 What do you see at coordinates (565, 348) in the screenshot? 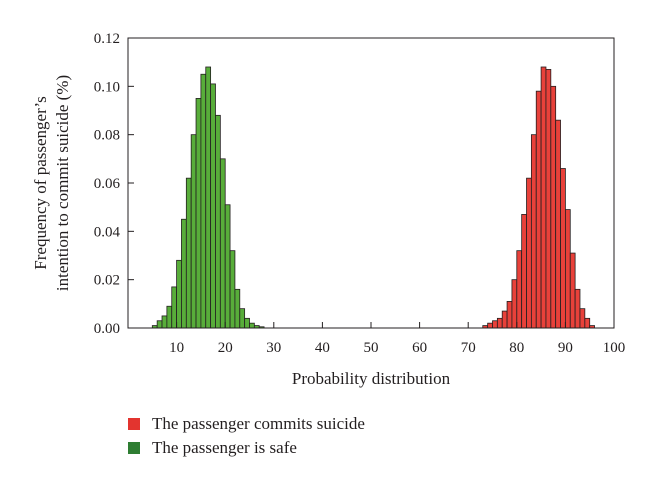
I see `x-tick-label: 90` at bounding box center [565, 348].